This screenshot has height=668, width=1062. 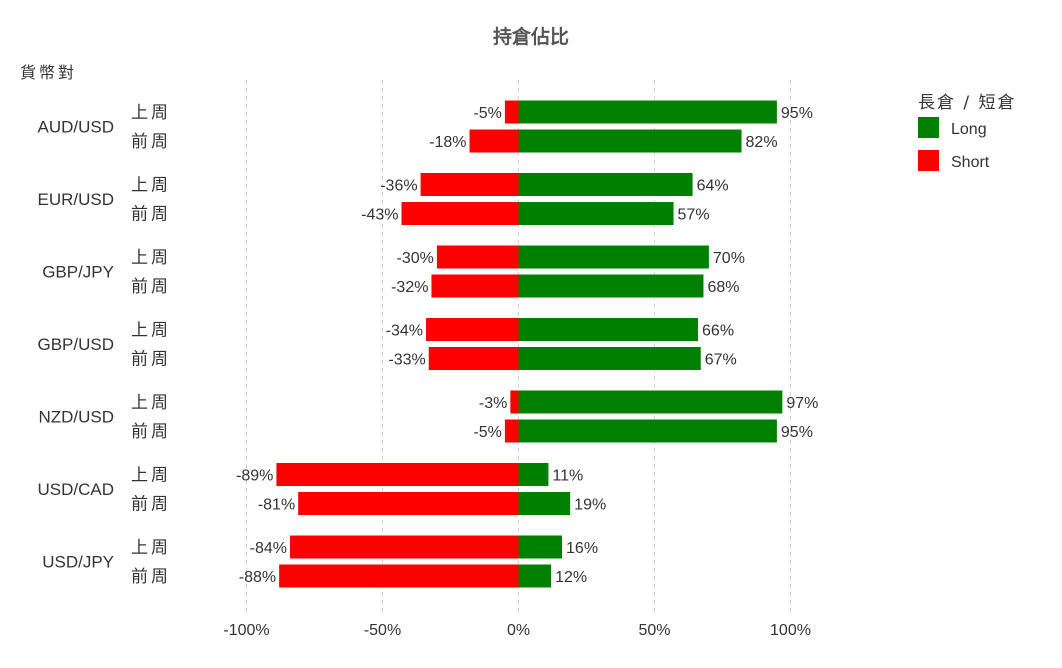 I want to click on y-axis-title: 貨幣對, so click(x=48, y=72).